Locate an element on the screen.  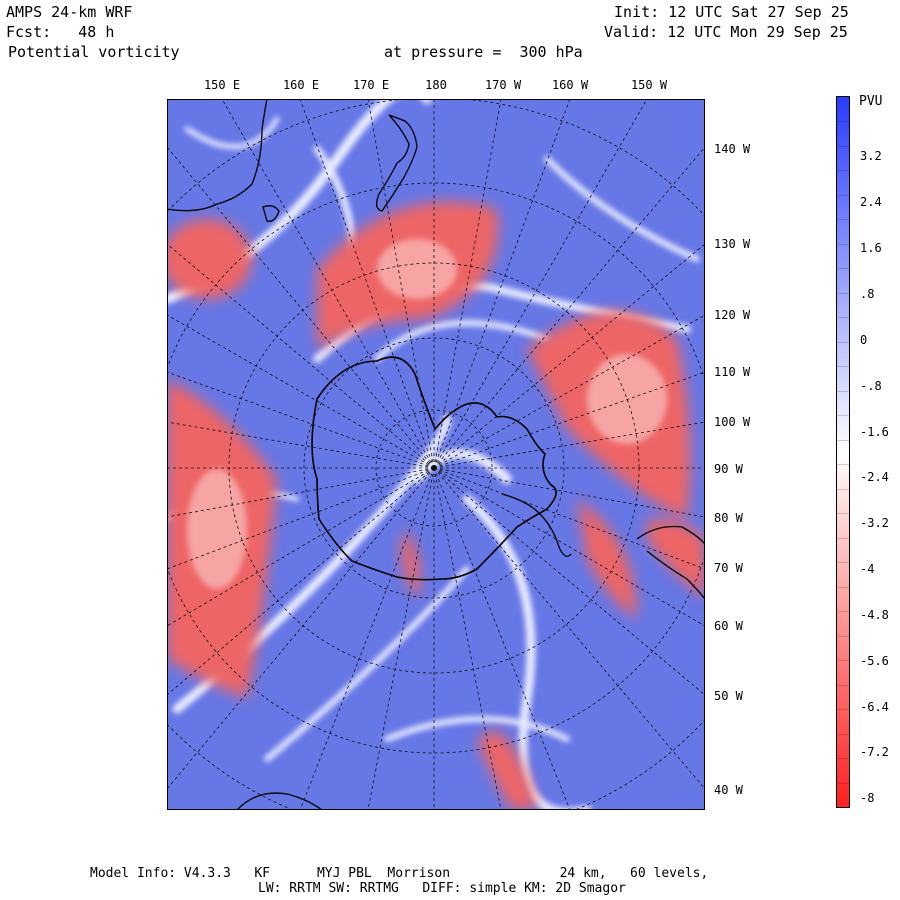
model-title: AMPS 24-km WRF is located at coordinates (69, 12).